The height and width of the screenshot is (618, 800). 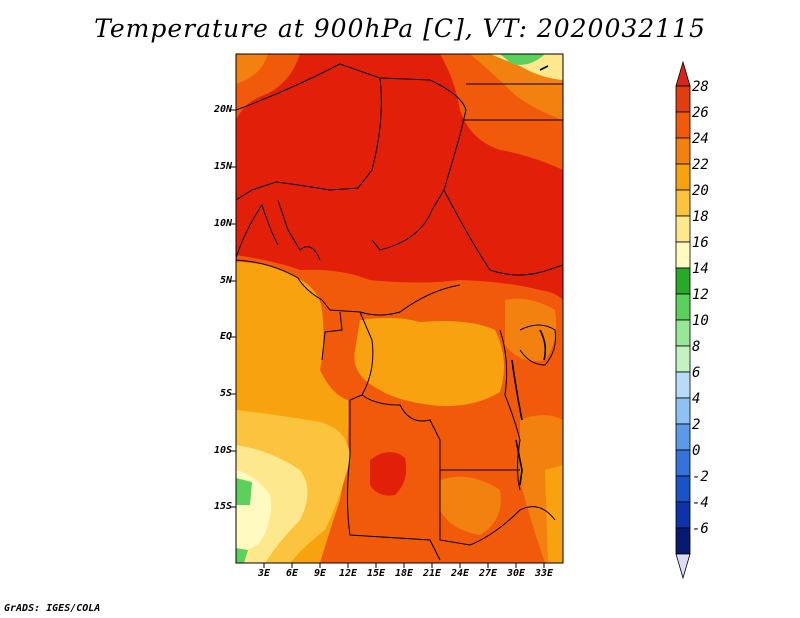 What do you see at coordinates (222, 166) in the screenshot?
I see `lat-label: 15N` at bounding box center [222, 166].